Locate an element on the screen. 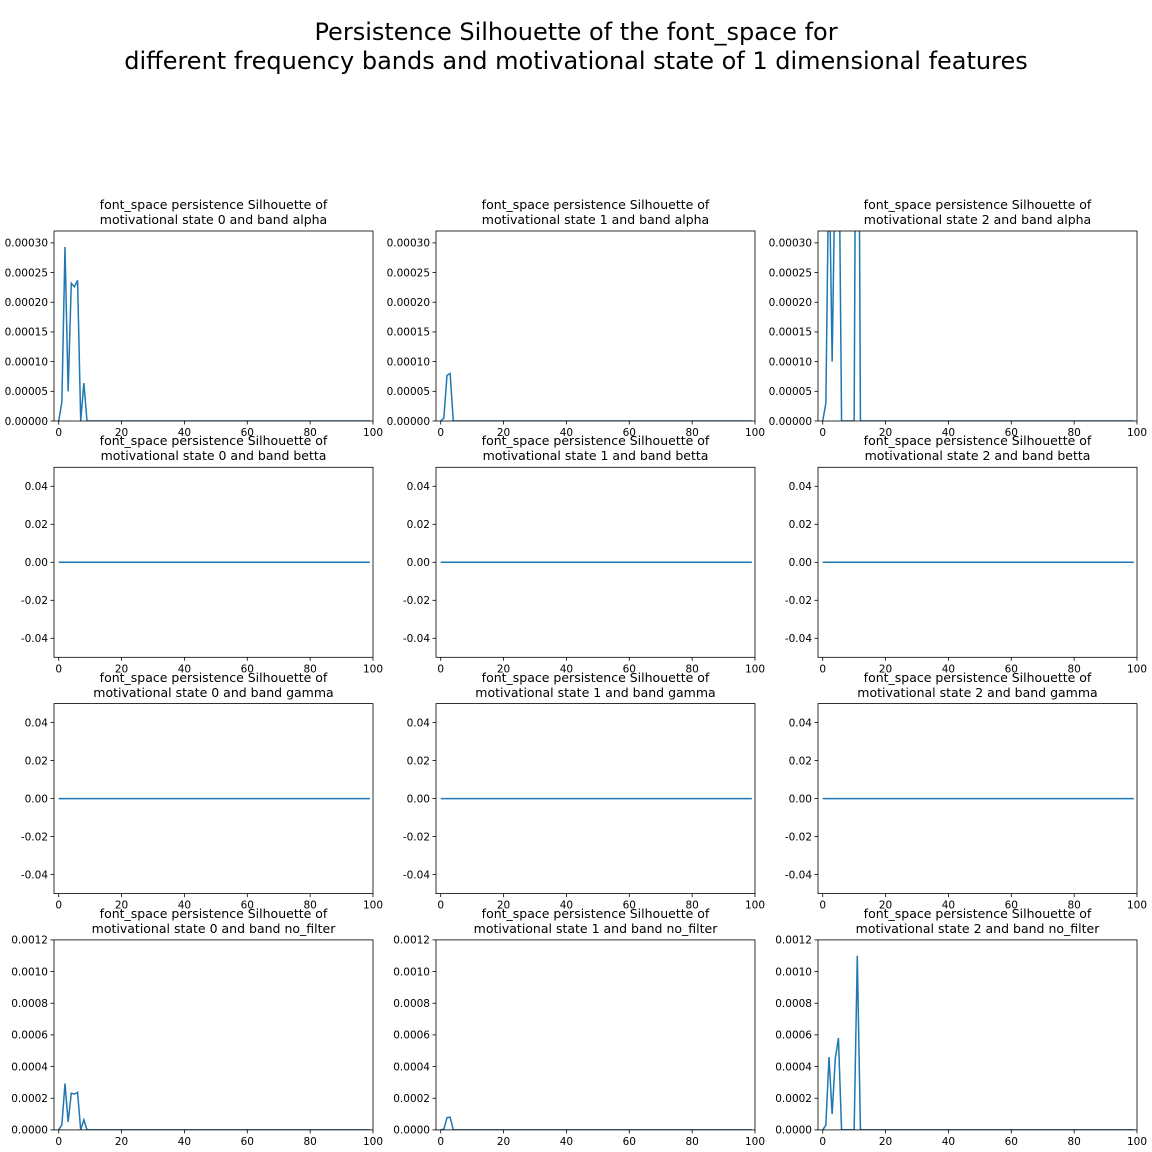 This screenshot has height=1152, width=1152. y-tick-label: 0.00010 is located at coordinates (408, 362).